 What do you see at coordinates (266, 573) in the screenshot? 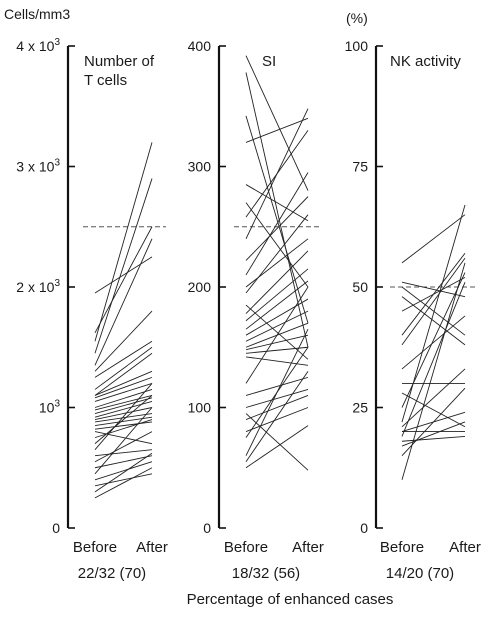
I see `enhanced-label-1: 18/32 (56)` at bounding box center [266, 573].